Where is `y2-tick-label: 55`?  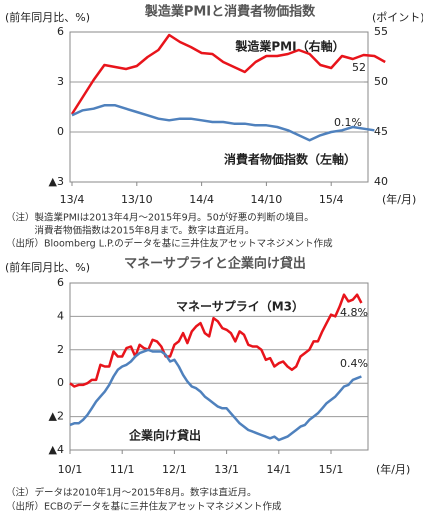
y2-tick-label: 55 is located at coordinates (381, 31).